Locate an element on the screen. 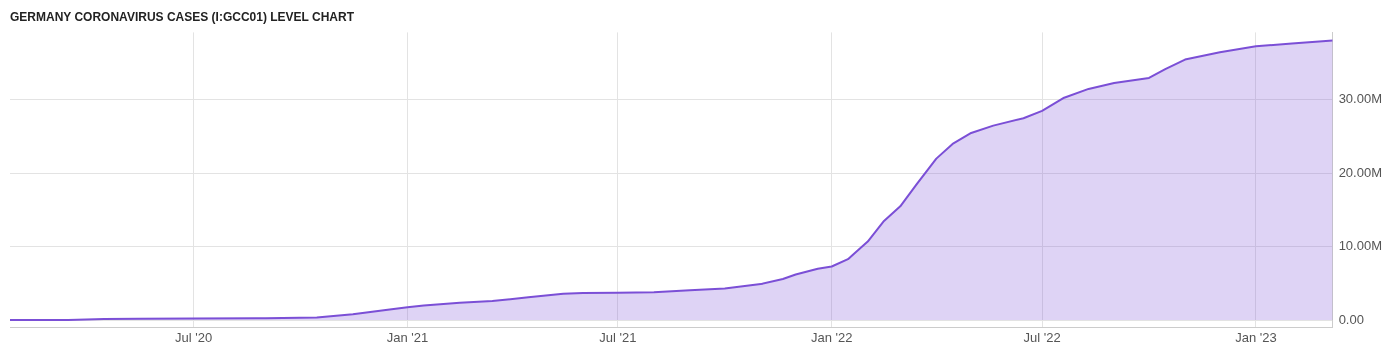  y-tick-label: 20.00M is located at coordinates (1360, 172).